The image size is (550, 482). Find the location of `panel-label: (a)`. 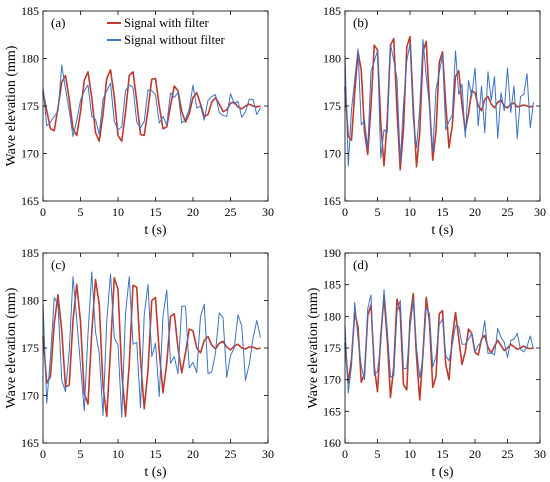

panel-label: (a) is located at coordinates (58, 22).